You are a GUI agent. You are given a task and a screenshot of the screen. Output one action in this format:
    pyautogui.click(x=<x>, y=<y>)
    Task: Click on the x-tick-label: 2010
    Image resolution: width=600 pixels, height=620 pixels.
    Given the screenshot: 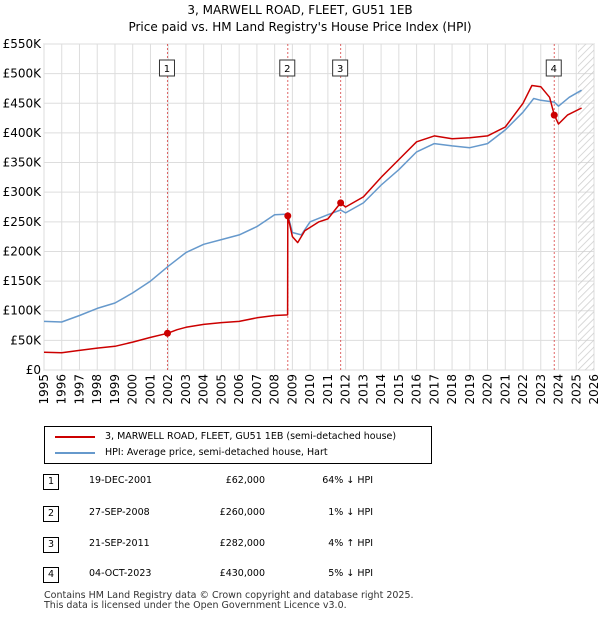 What is the action you would take?
    pyautogui.click(x=310, y=389)
    